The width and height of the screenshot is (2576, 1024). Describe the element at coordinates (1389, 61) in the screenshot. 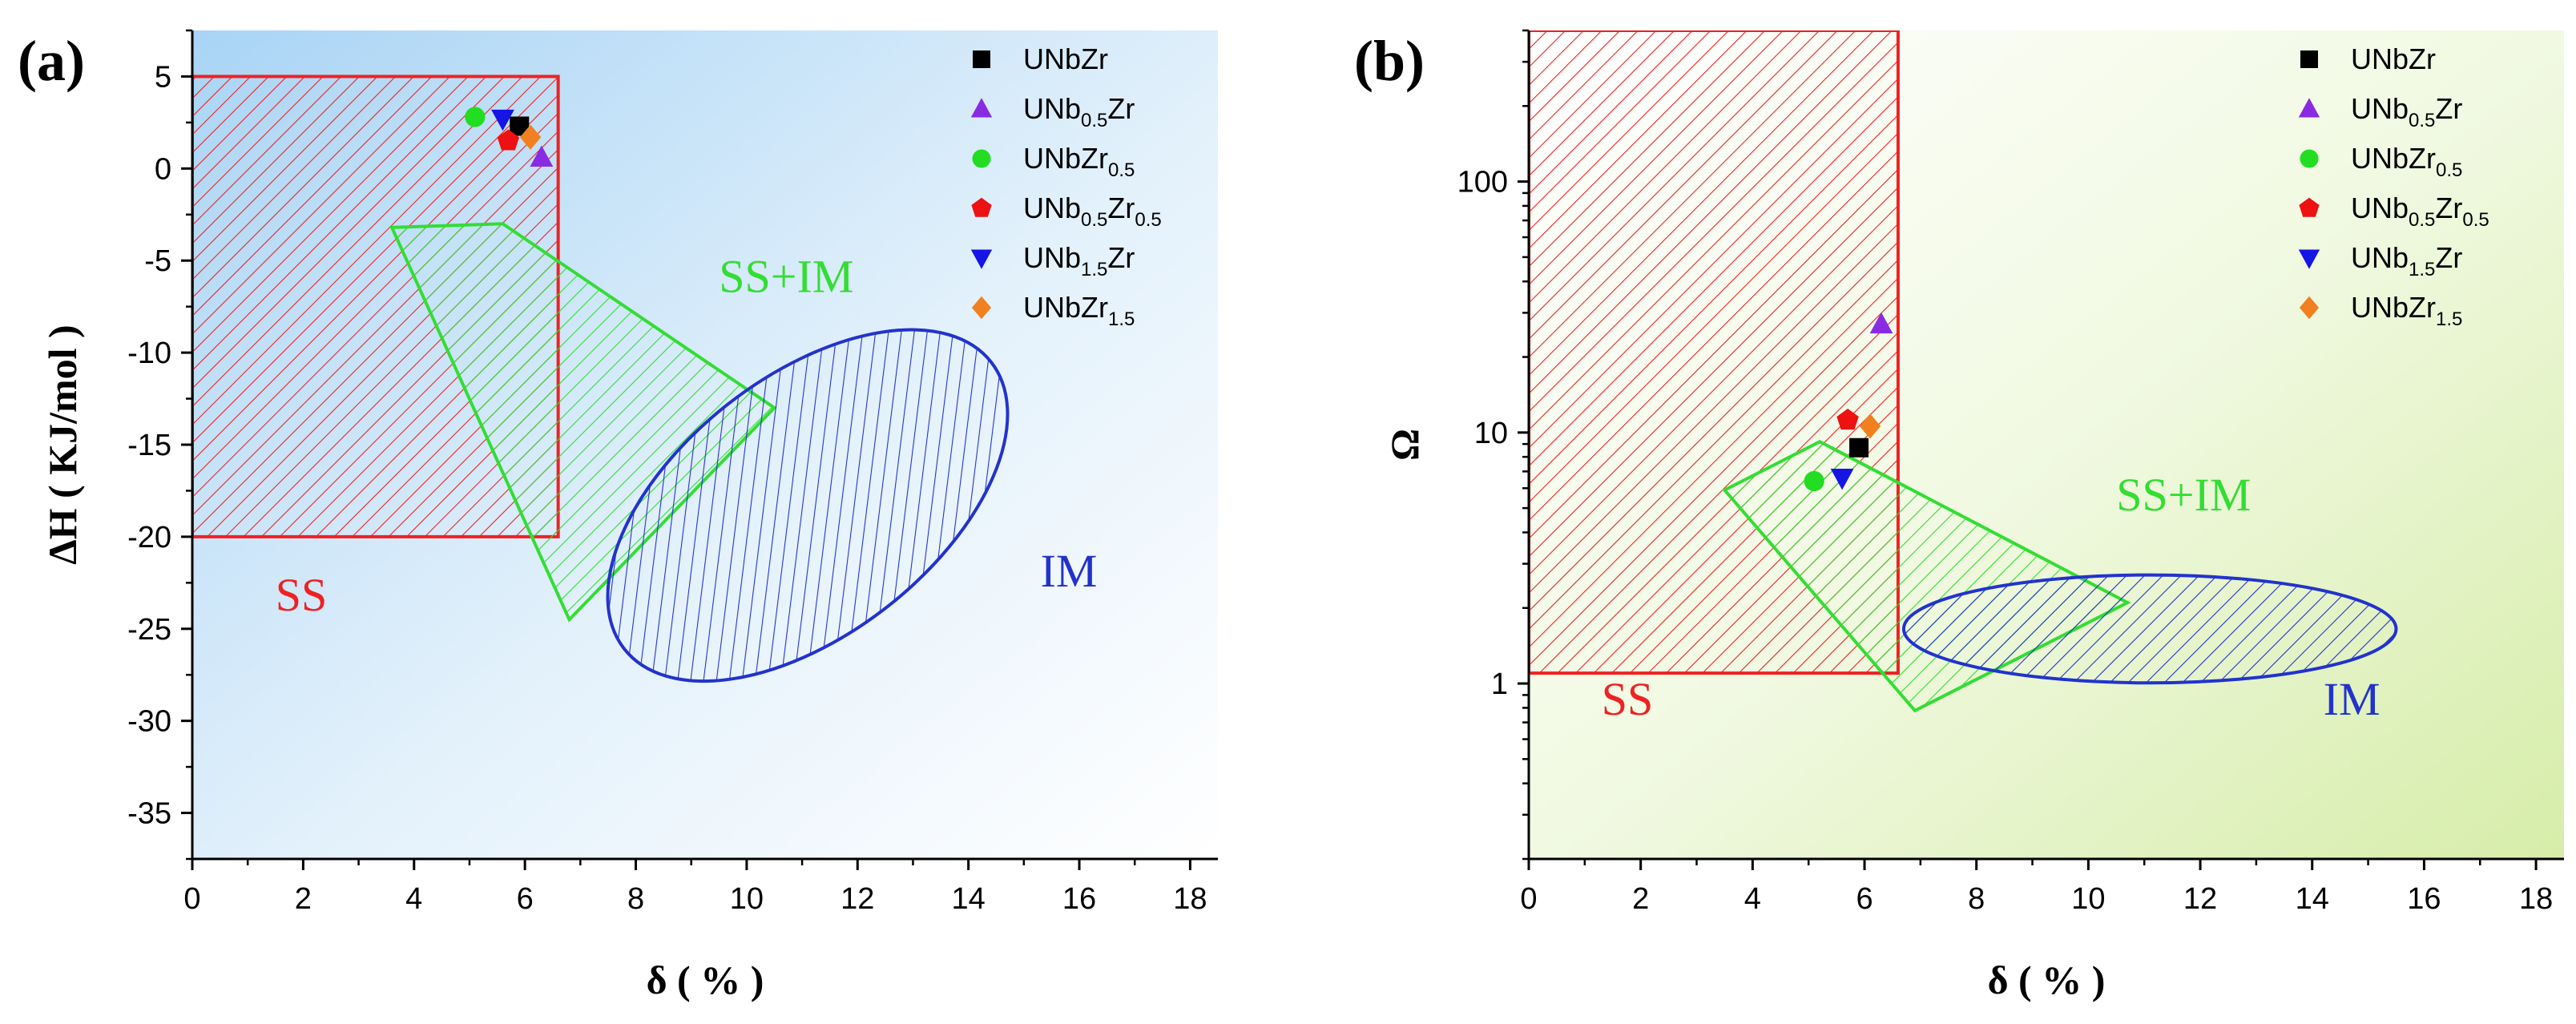

I see `panel-label: (b)` at that location.